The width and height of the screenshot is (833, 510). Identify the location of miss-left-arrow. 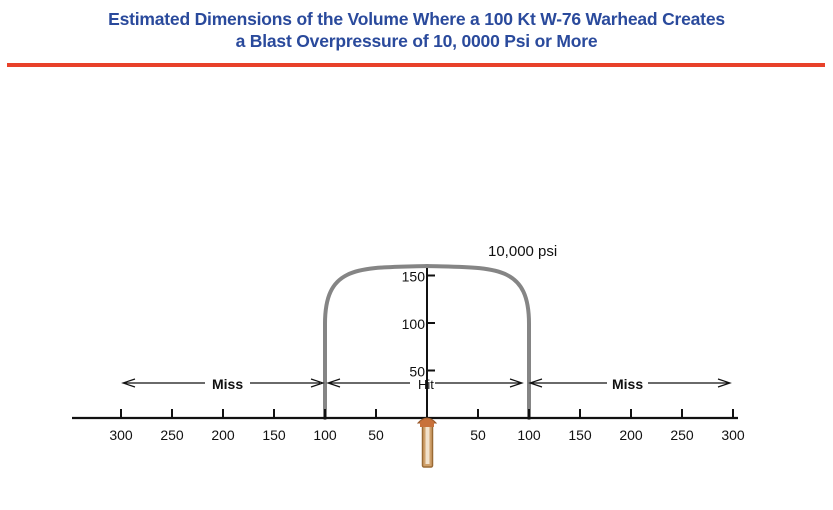
(223, 383).